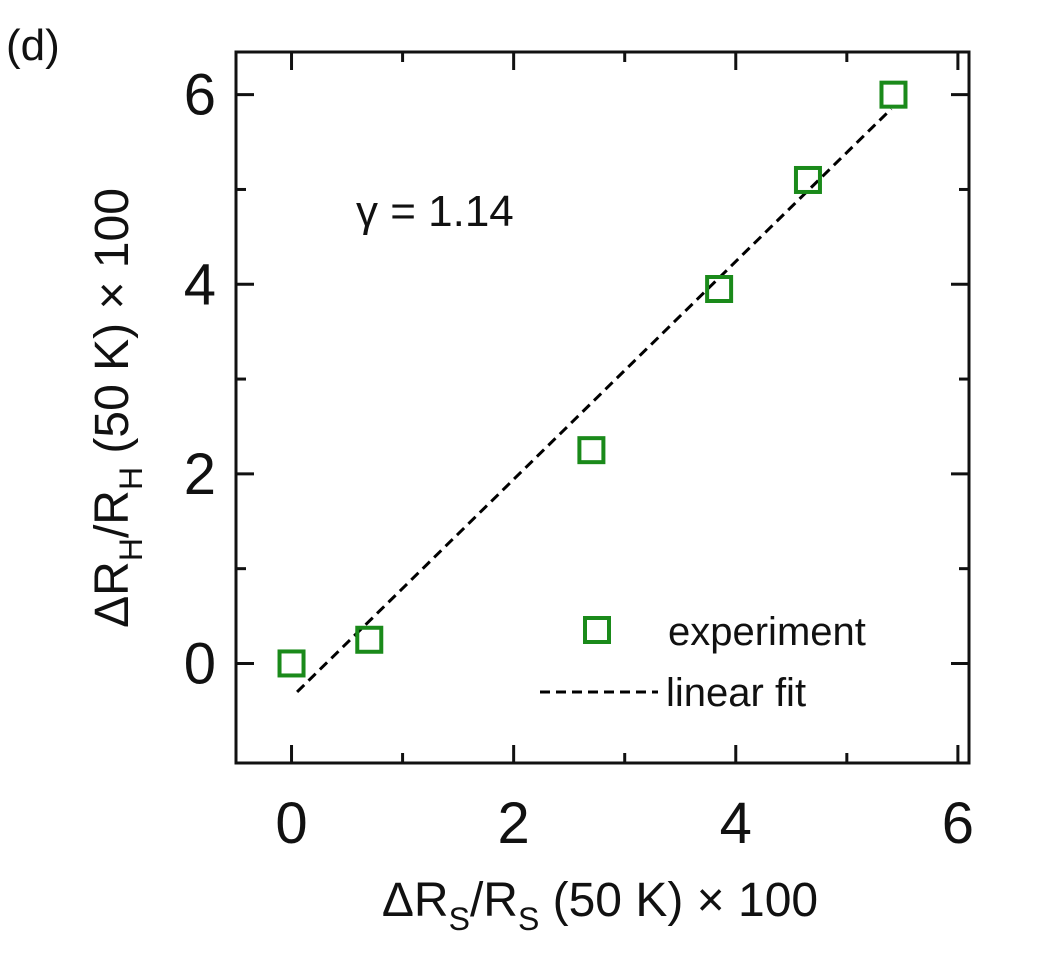 The height and width of the screenshot is (974, 1037). Describe the element at coordinates (678, 900) in the screenshot. I see `x-label-post: (50 K) × 100` at that location.